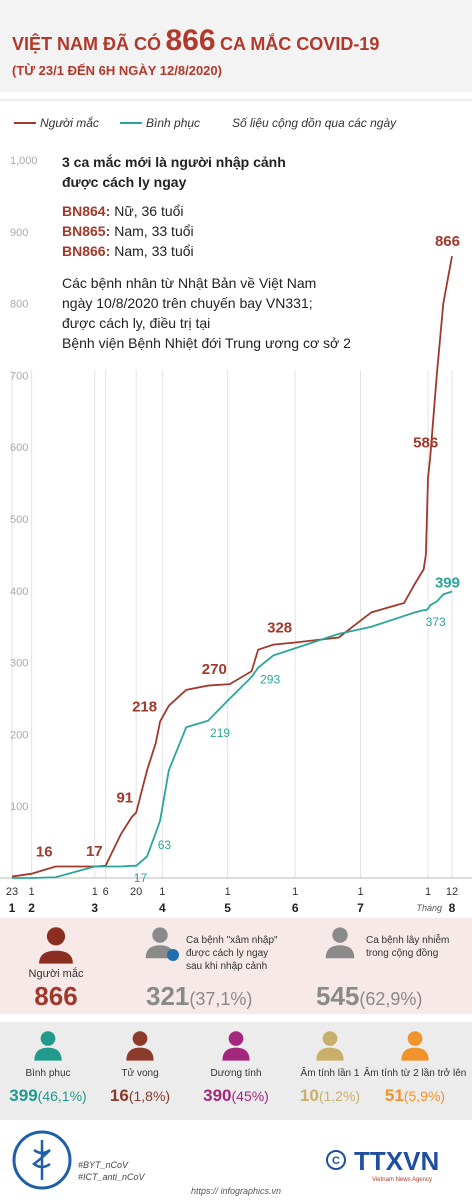 This screenshot has width=472, height=1200. I want to click on data-label: 866, so click(447, 241).